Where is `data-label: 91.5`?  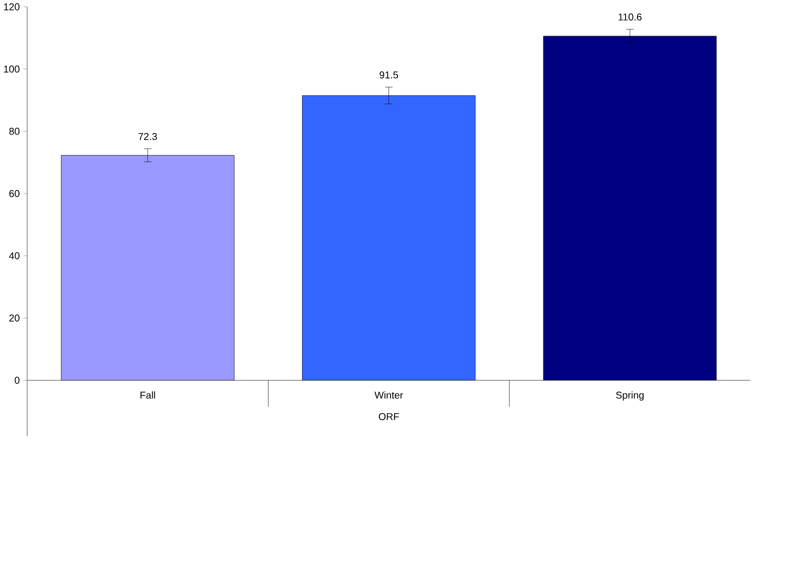 data-label: 91.5 is located at coordinates (389, 74).